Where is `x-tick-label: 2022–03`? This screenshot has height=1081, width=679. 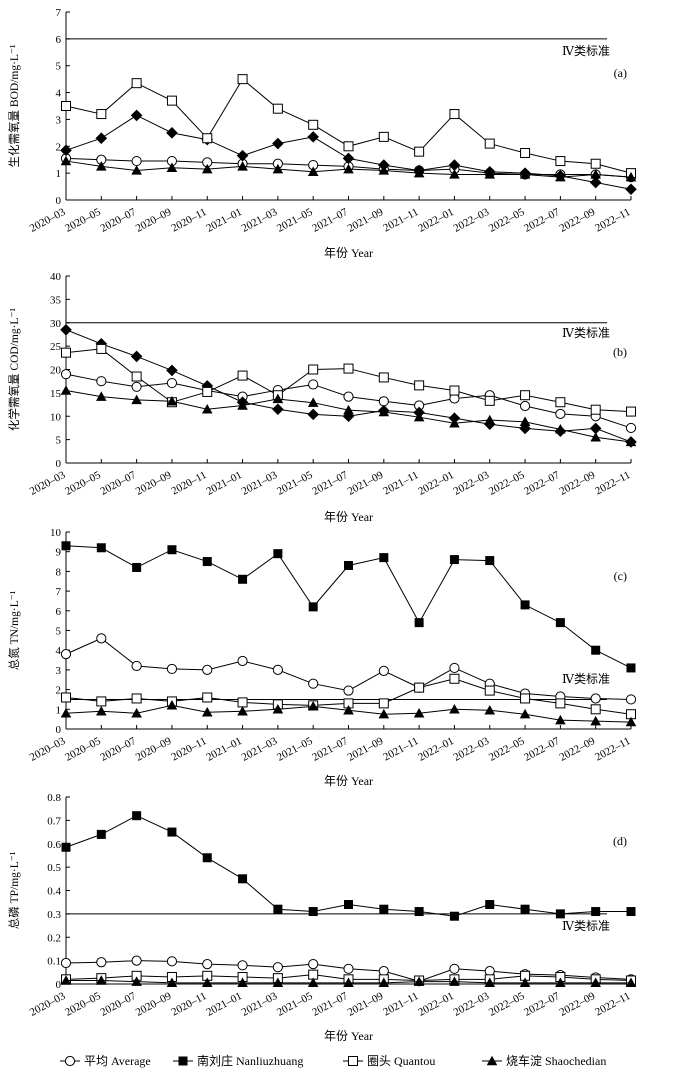
x-tick-label: 2022–03 is located at coordinates (472, 749).